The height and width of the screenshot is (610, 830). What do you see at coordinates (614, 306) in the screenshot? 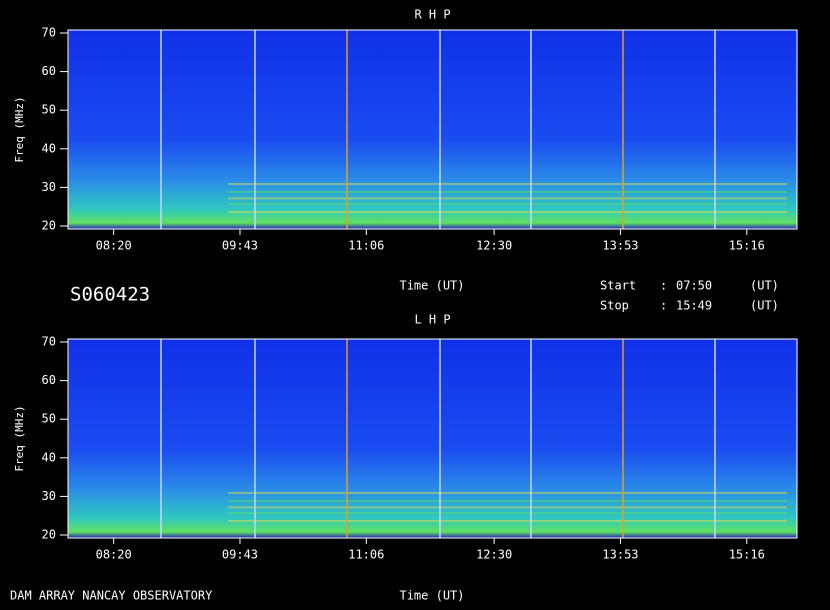
I see `stop-label: Stop` at bounding box center [614, 306].